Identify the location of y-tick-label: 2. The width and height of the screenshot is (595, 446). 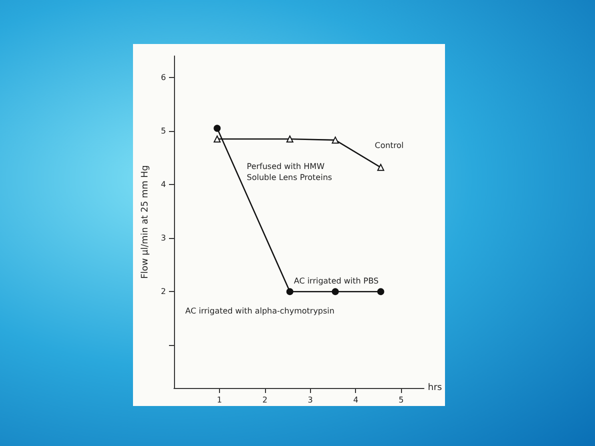
(163, 291).